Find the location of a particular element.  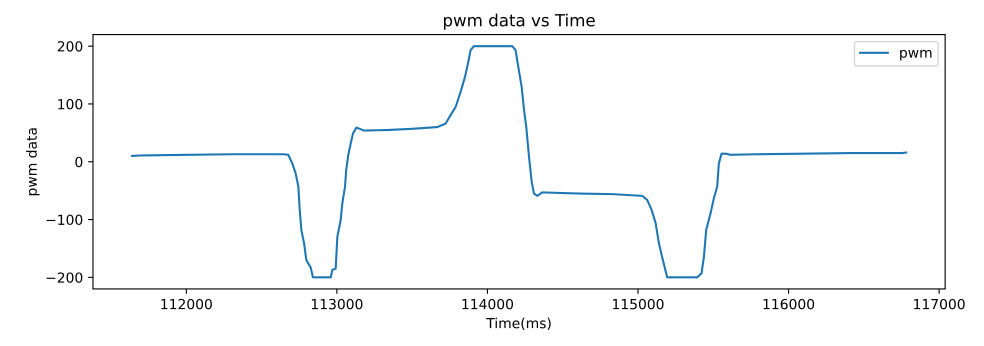

chart-title: pwm data vs Time is located at coordinates (519, 22).